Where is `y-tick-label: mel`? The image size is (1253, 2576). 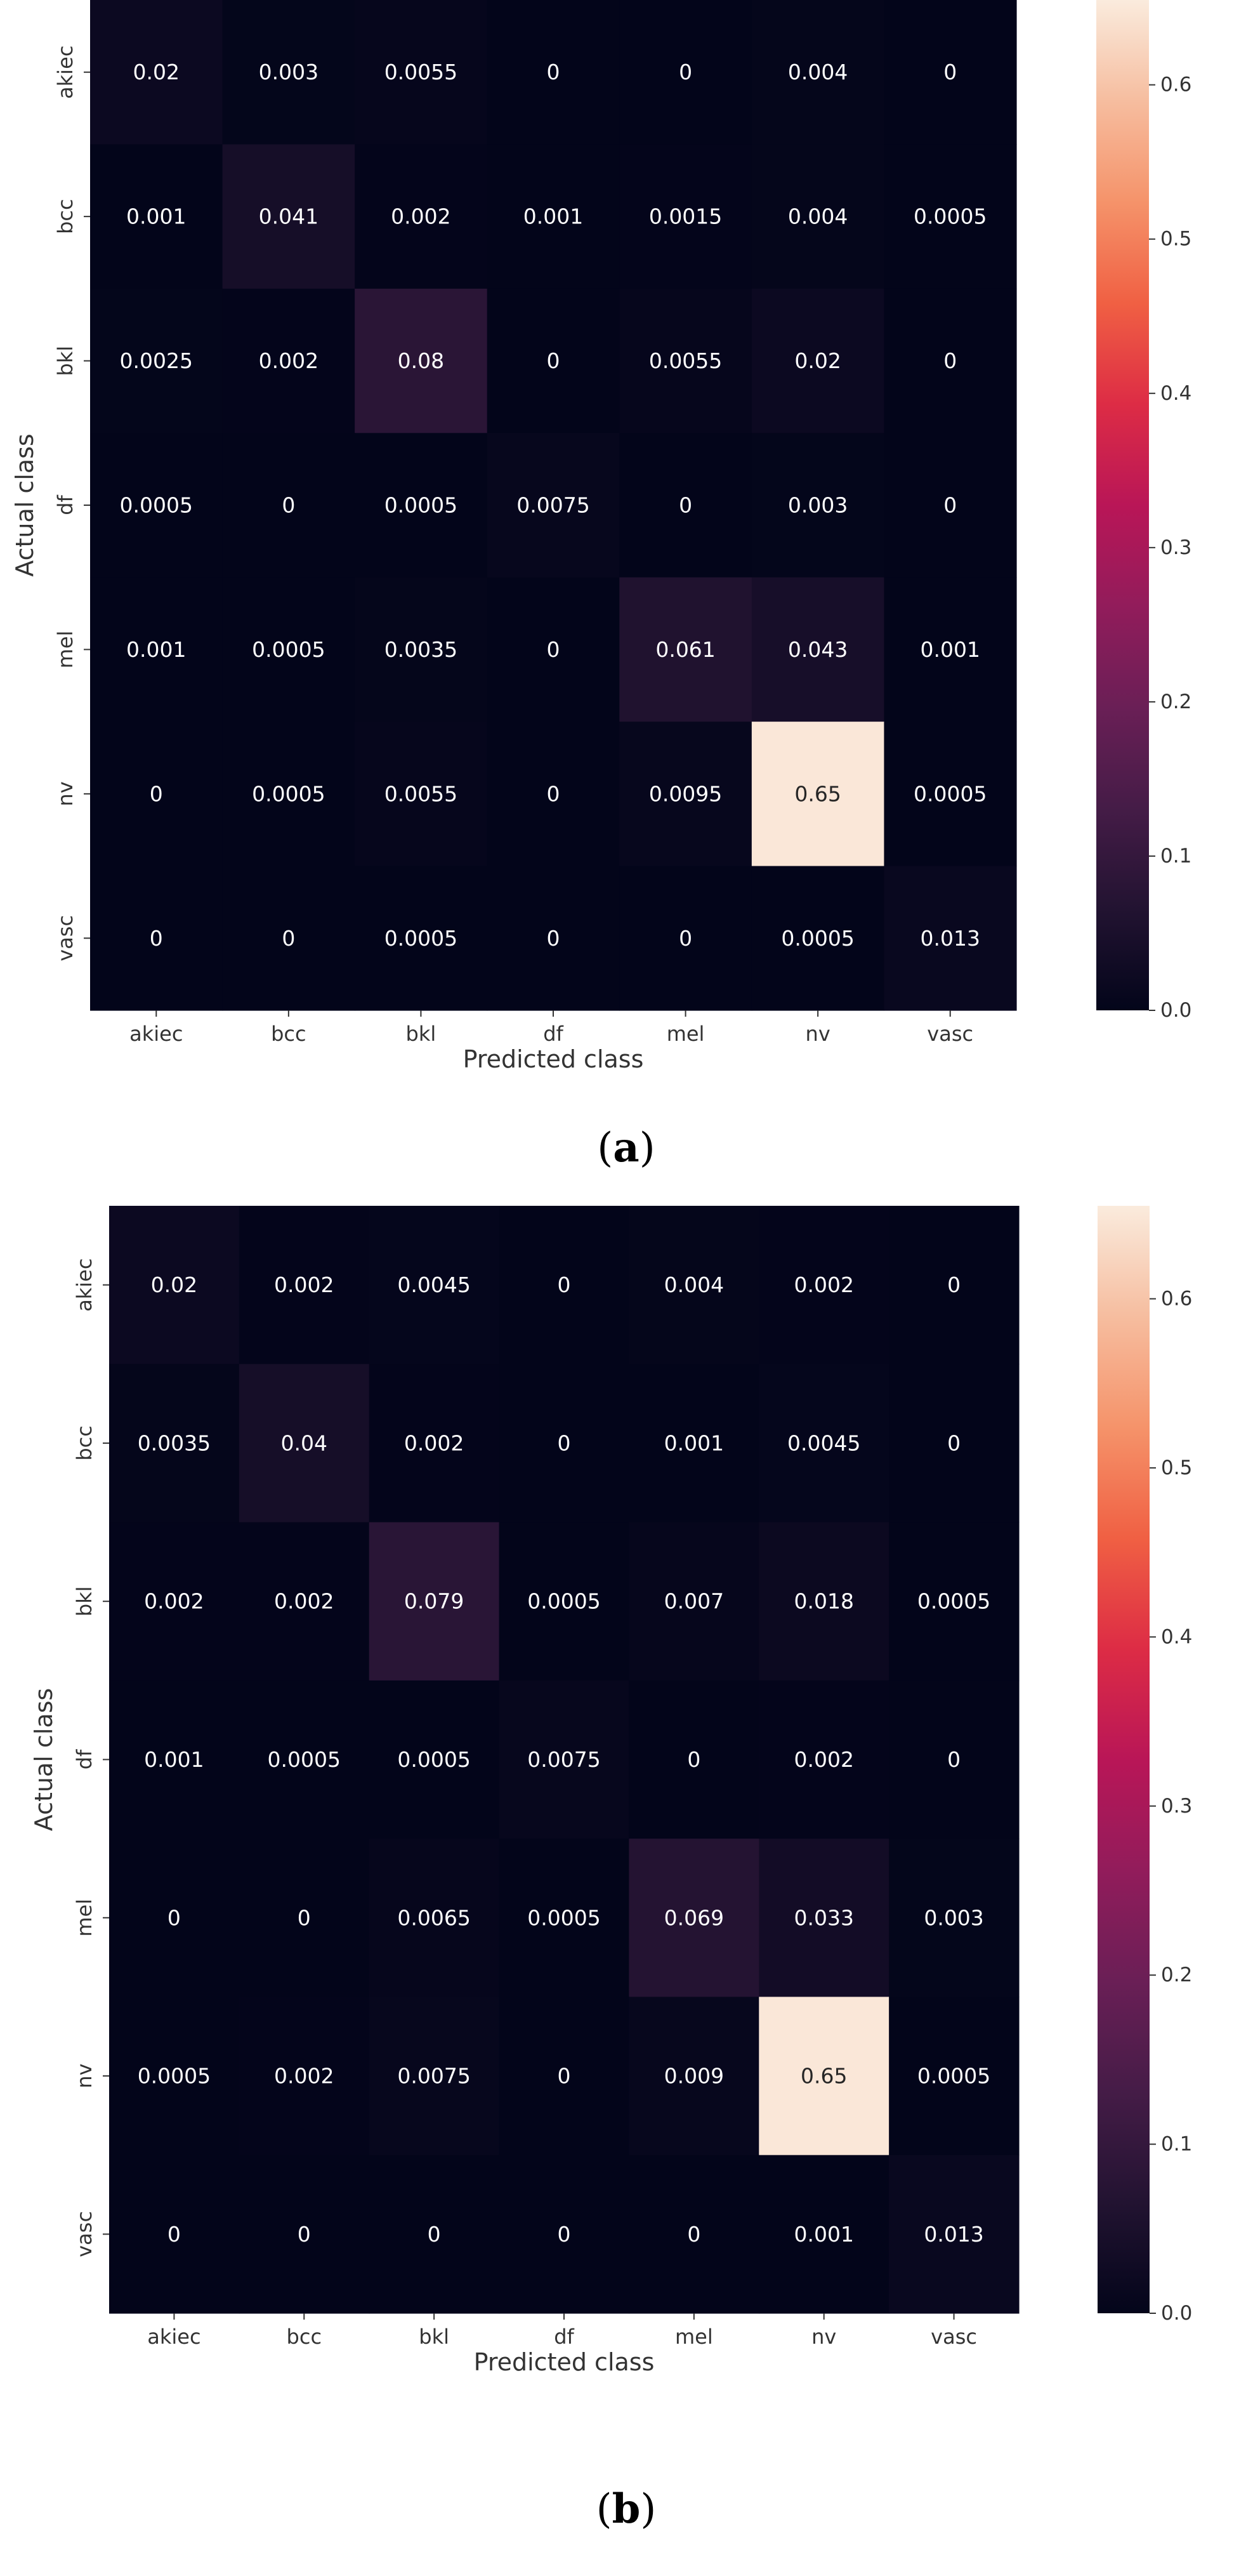 y-tick-label: mel is located at coordinates (84, 1918).